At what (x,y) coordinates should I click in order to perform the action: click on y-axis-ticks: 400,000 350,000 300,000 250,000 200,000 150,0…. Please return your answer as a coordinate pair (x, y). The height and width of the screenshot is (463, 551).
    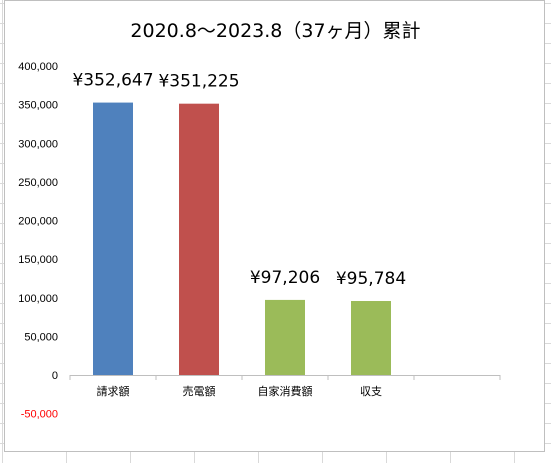
    Looking at the image, I should click on (38, 241).